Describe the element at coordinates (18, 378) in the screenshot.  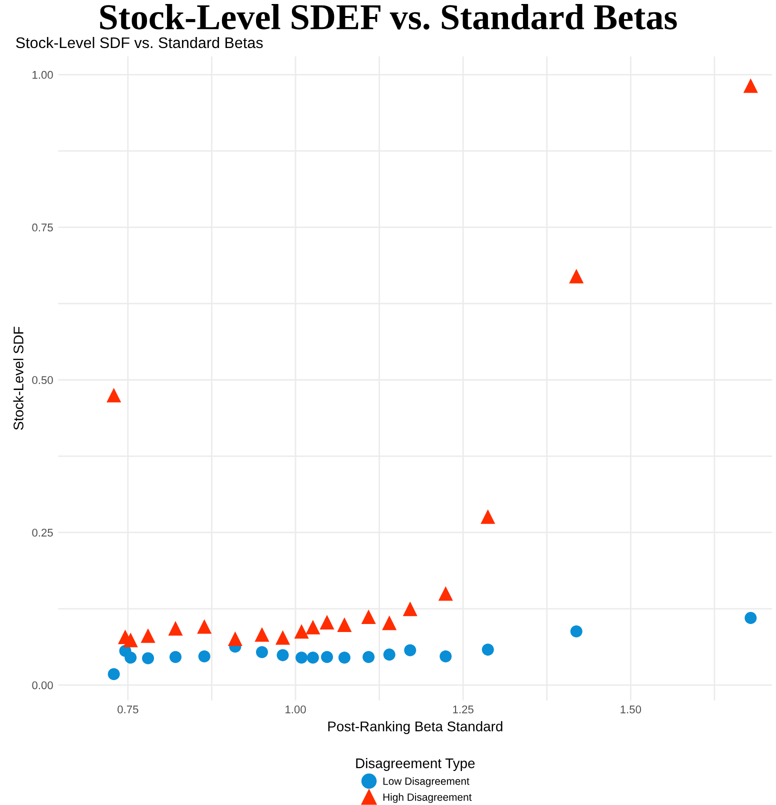
I see `y-axis-title: Stock-Level SDF` at that location.